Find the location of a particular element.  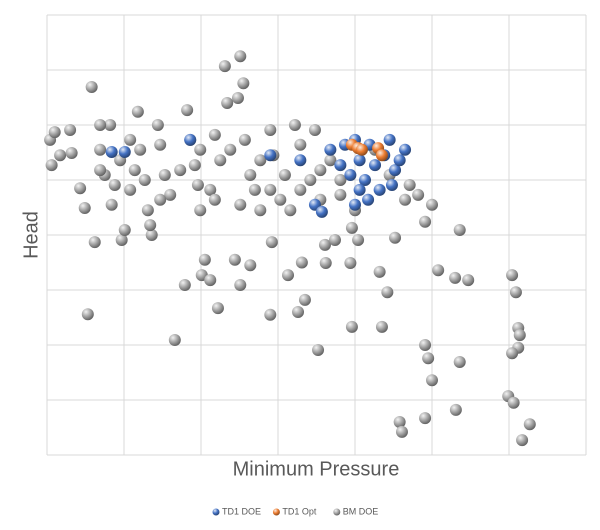

y-axis-label: Head is located at coordinates (31, 235).